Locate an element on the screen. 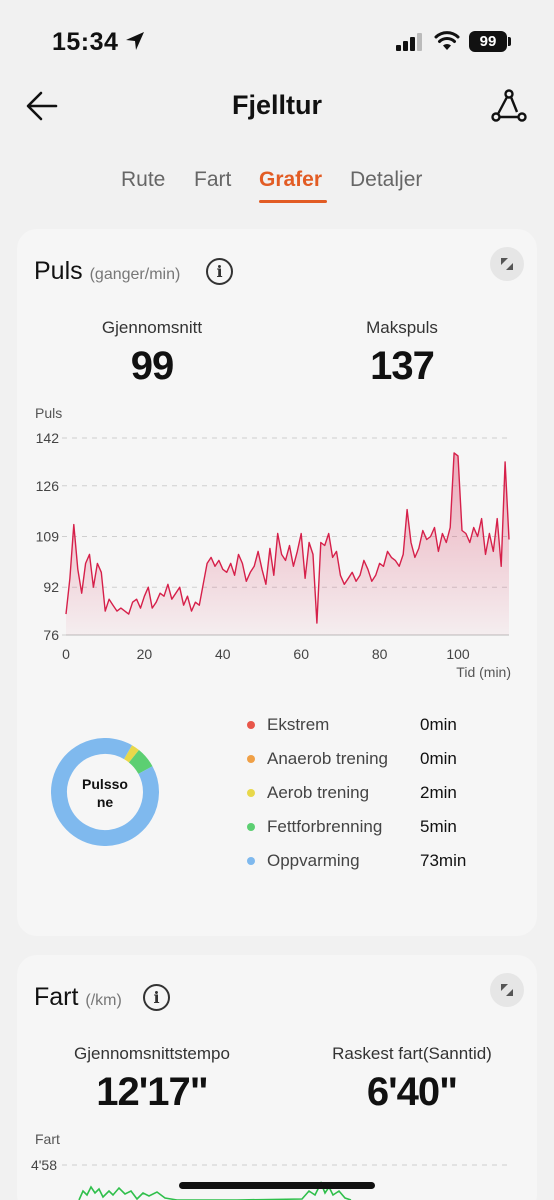  pulse-y-tick-label: 142 is located at coordinates (48, 438).